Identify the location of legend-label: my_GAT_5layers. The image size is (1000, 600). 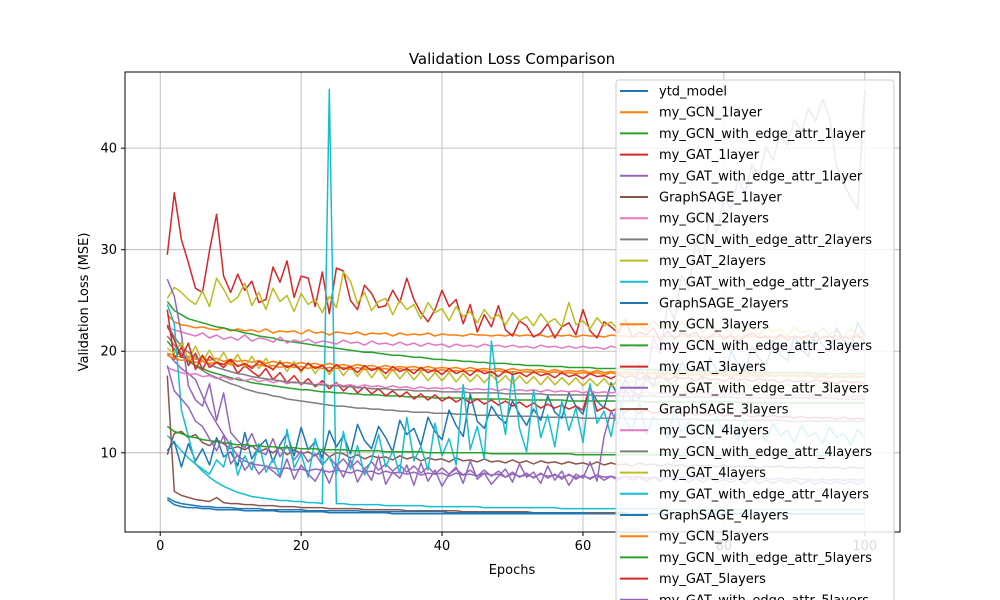
(712, 579).